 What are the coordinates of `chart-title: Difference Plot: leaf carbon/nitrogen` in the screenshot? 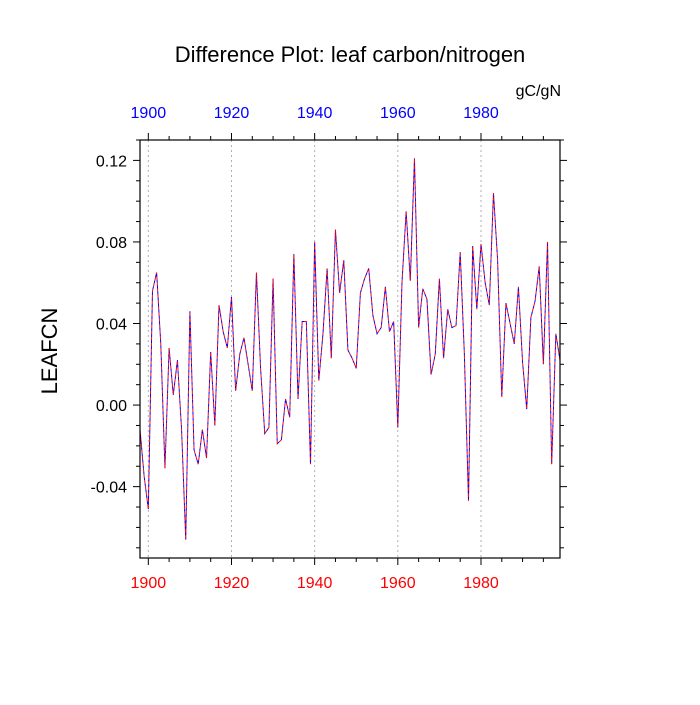 It's located at (350, 54).